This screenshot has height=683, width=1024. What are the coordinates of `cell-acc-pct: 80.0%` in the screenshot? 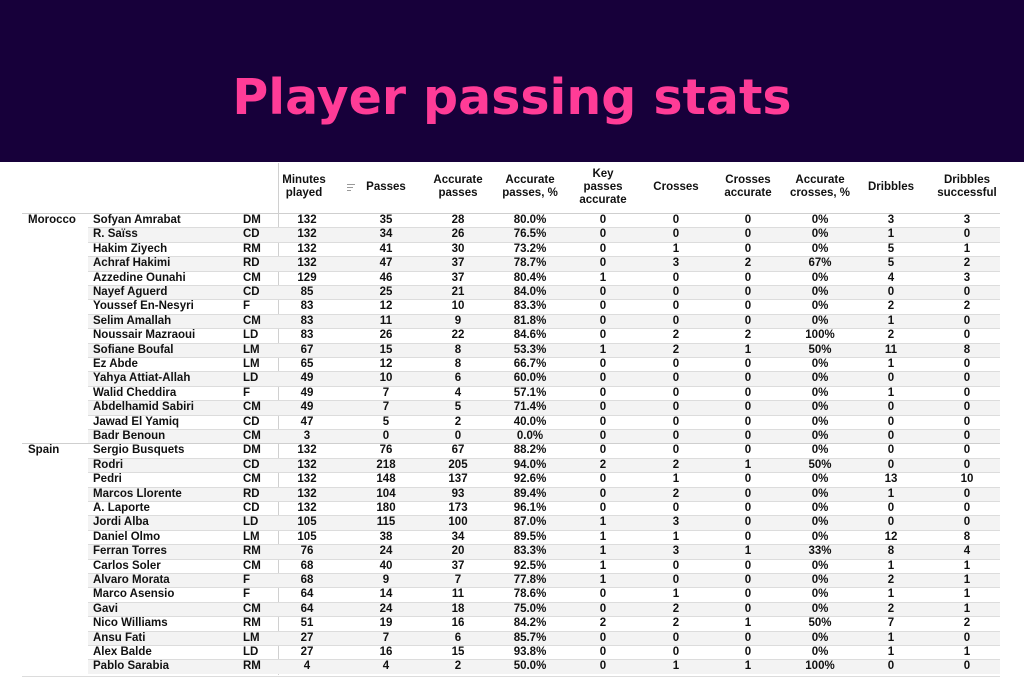 It's located at (530, 220).